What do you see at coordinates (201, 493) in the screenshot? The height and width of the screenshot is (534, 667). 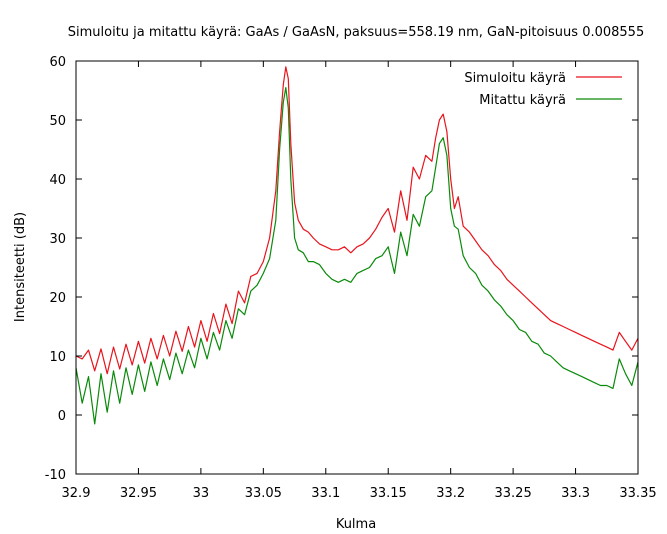 I see `x-tick-label: 33` at bounding box center [201, 493].